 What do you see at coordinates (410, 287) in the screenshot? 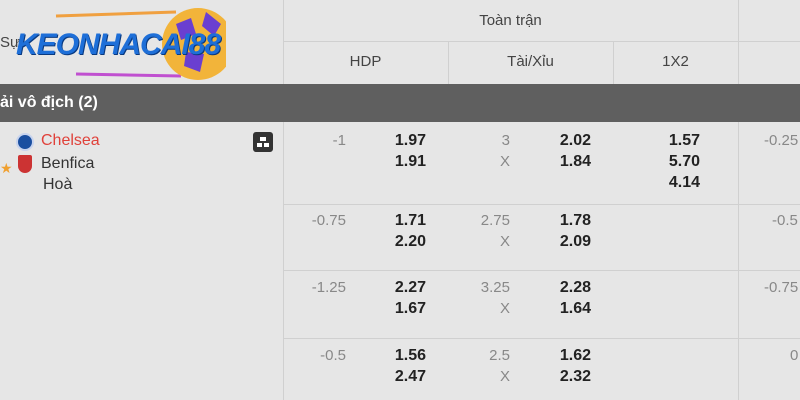
I see `odds-cell: 2.27` at bounding box center [410, 287].